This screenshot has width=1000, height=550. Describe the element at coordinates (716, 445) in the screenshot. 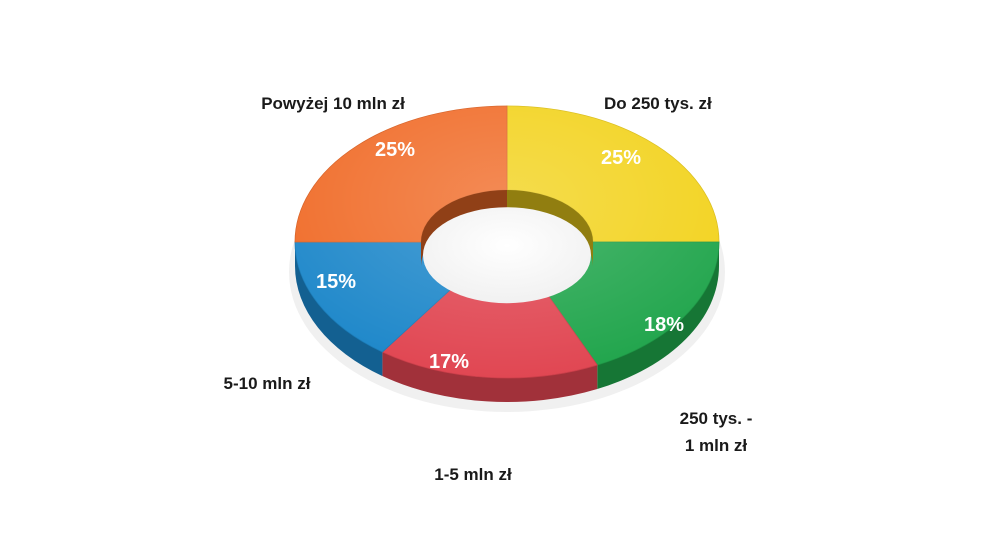

I see `slice-label-1-line-2: 1 mln zł` at that location.